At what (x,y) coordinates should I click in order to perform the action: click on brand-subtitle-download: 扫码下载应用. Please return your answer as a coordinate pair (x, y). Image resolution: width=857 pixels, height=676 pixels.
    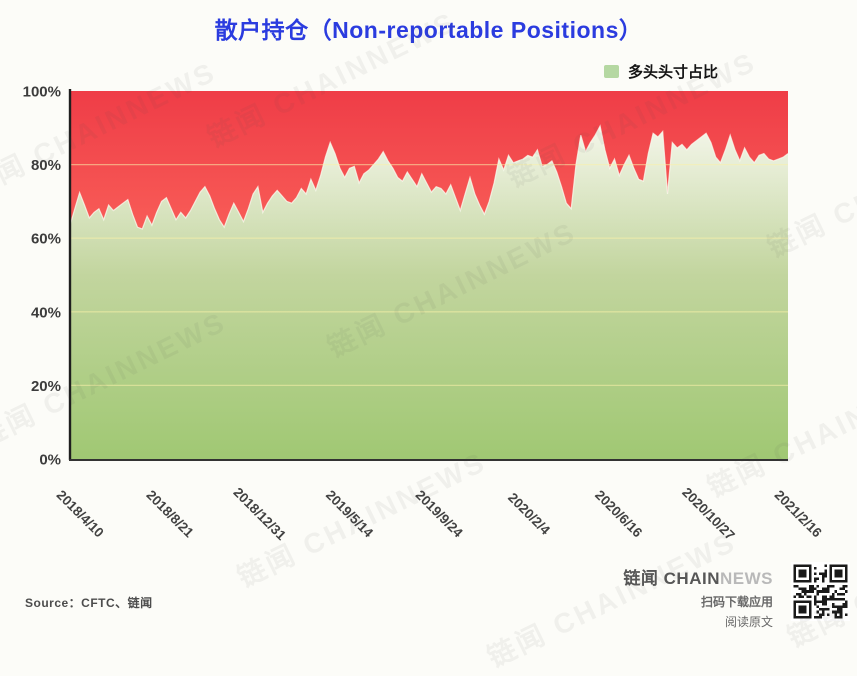
    Looking at the image, I should click on (736, 602).